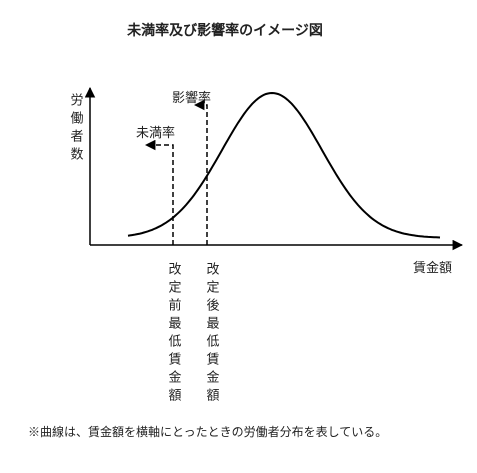 The image size is (477, 473). I want to click on before-label: 改定前最低賃金額, so click(174, 334).